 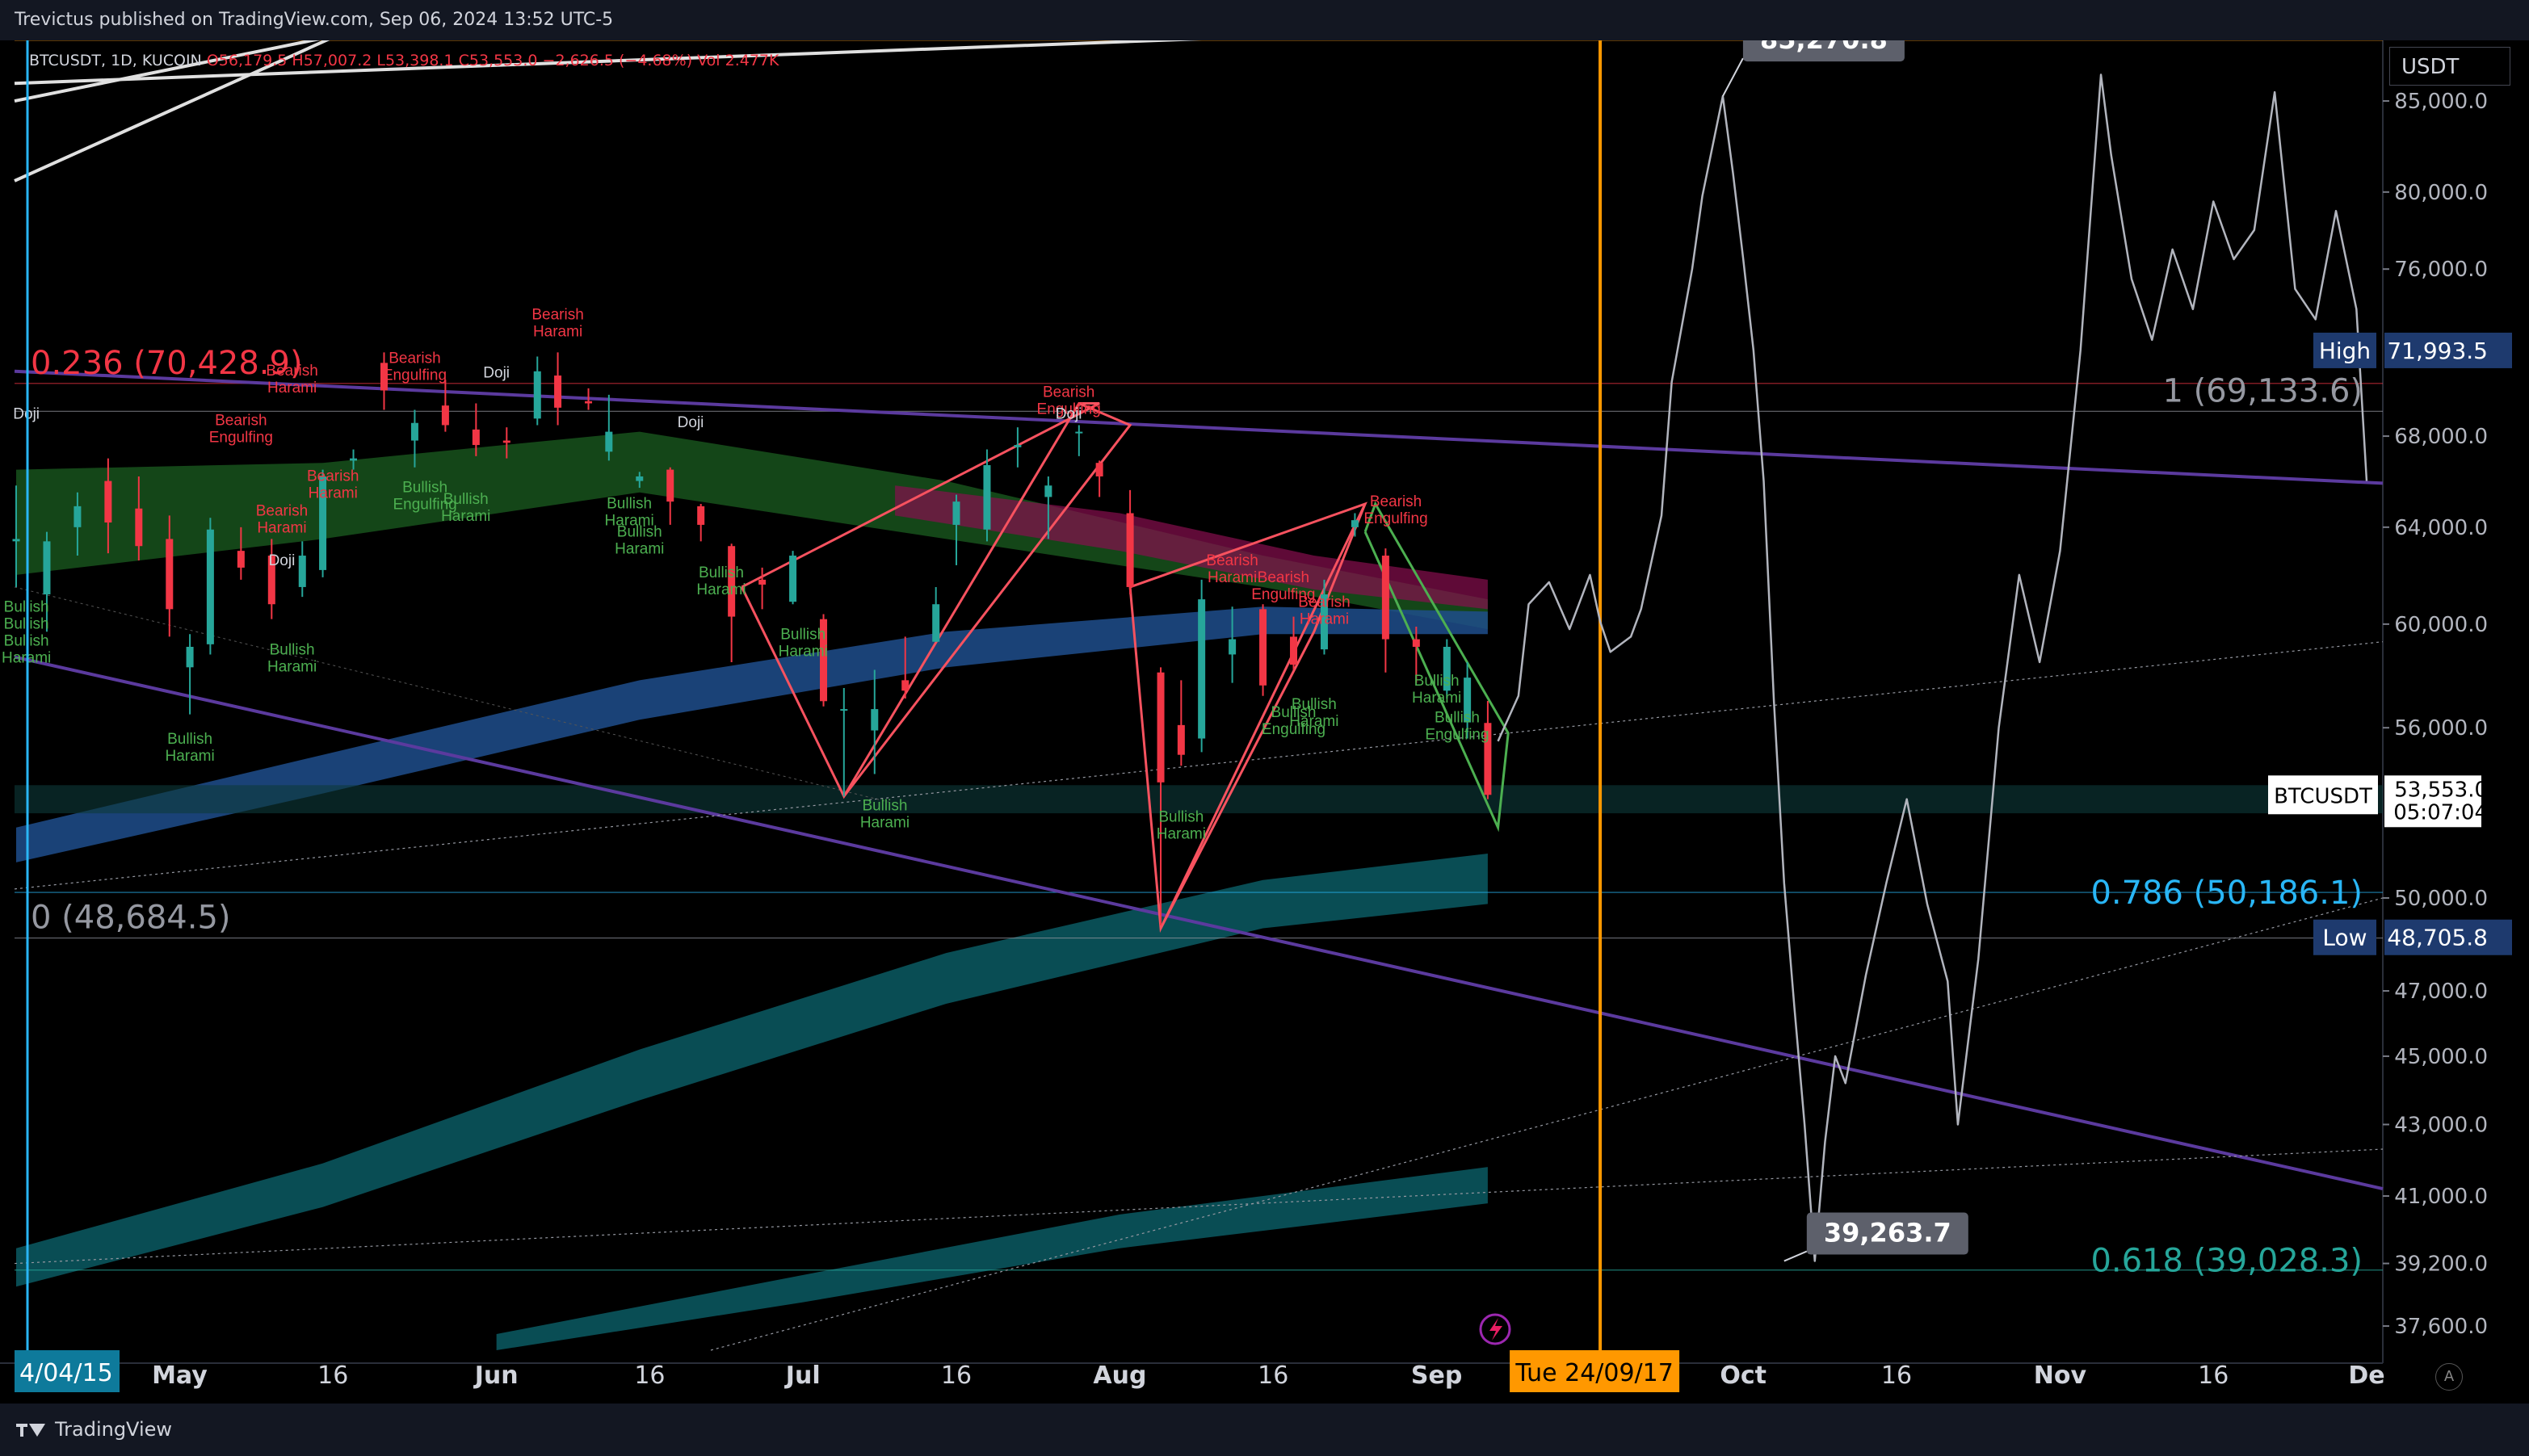 I want to click on y-tick-label: 47,000.0, so click(x=2441, y=992).